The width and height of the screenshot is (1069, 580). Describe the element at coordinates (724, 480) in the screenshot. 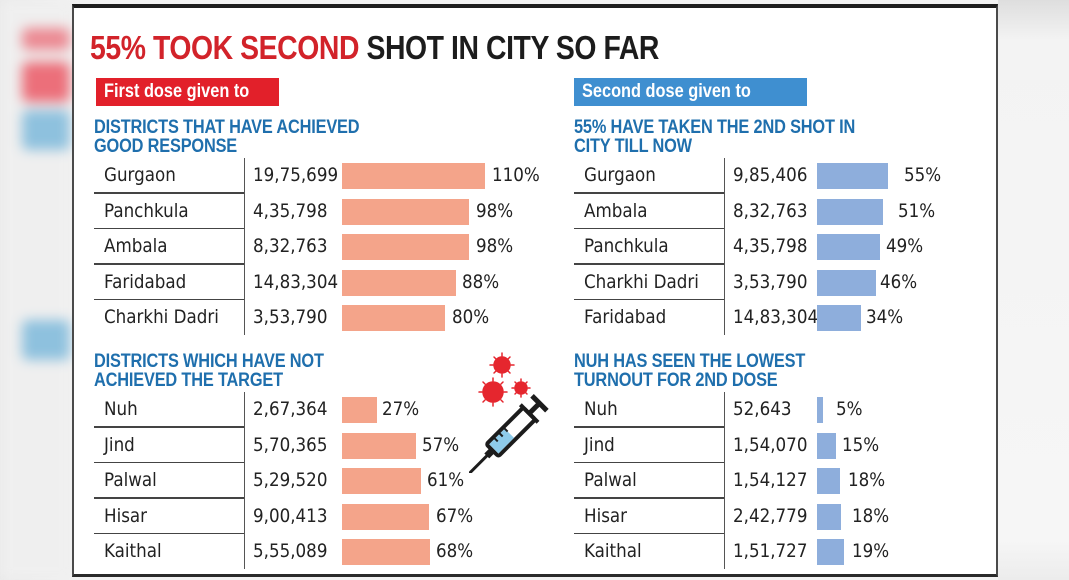

I see `column-divider` at that location.